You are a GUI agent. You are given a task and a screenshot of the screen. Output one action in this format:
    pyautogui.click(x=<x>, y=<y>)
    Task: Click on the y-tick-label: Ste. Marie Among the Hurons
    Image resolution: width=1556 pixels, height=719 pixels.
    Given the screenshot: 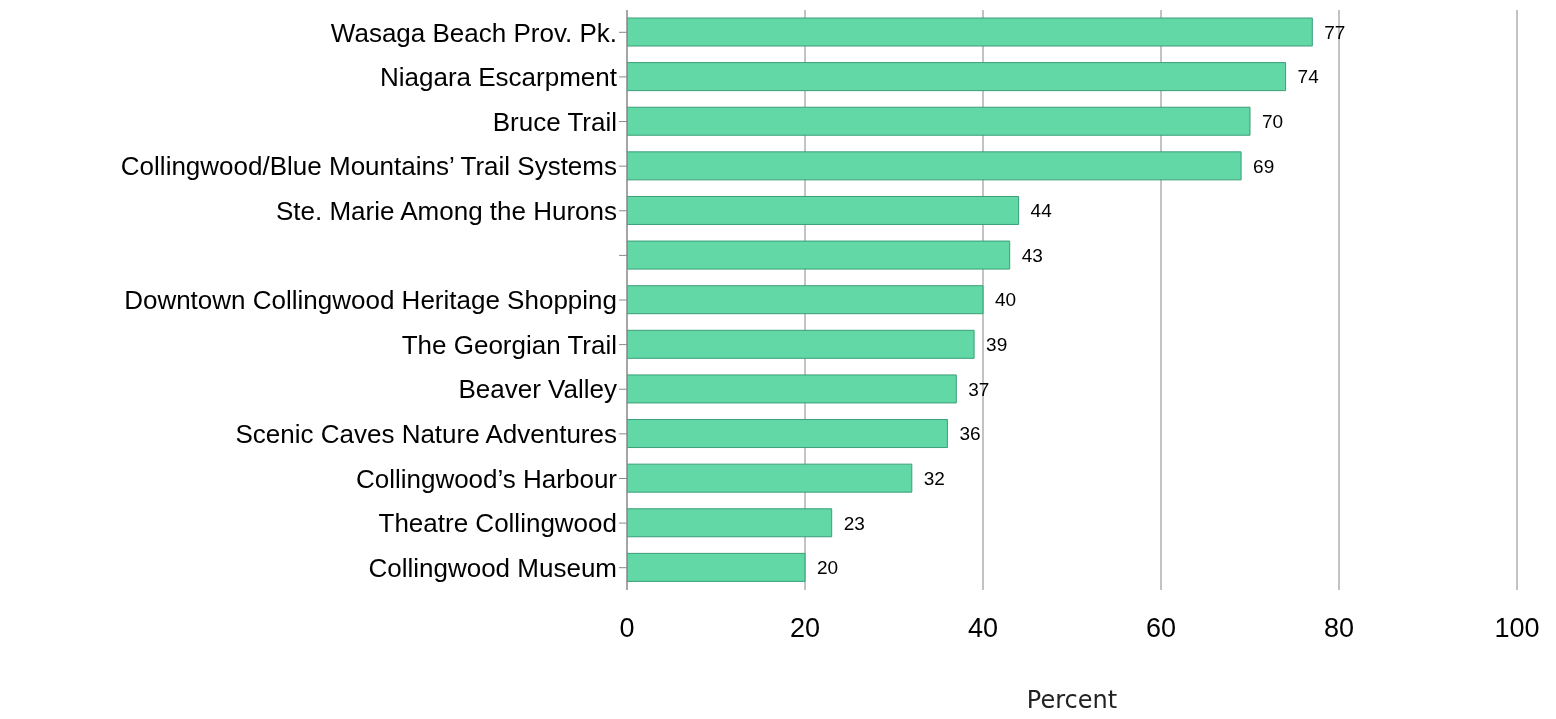 What is the action you would take?
    pyautogui.click(x=446, y=211)
    